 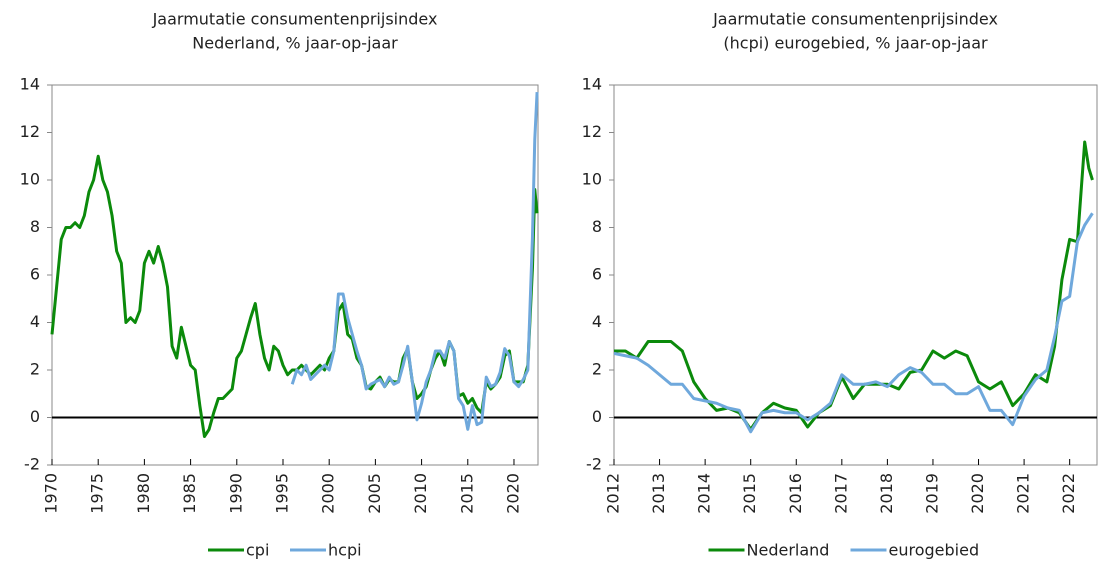 What do you see at coordinates (295, 43) in the screenshot?
I see `chart-title: Nederland, % jaar-op-jaar` at bounding box center [295, 43].